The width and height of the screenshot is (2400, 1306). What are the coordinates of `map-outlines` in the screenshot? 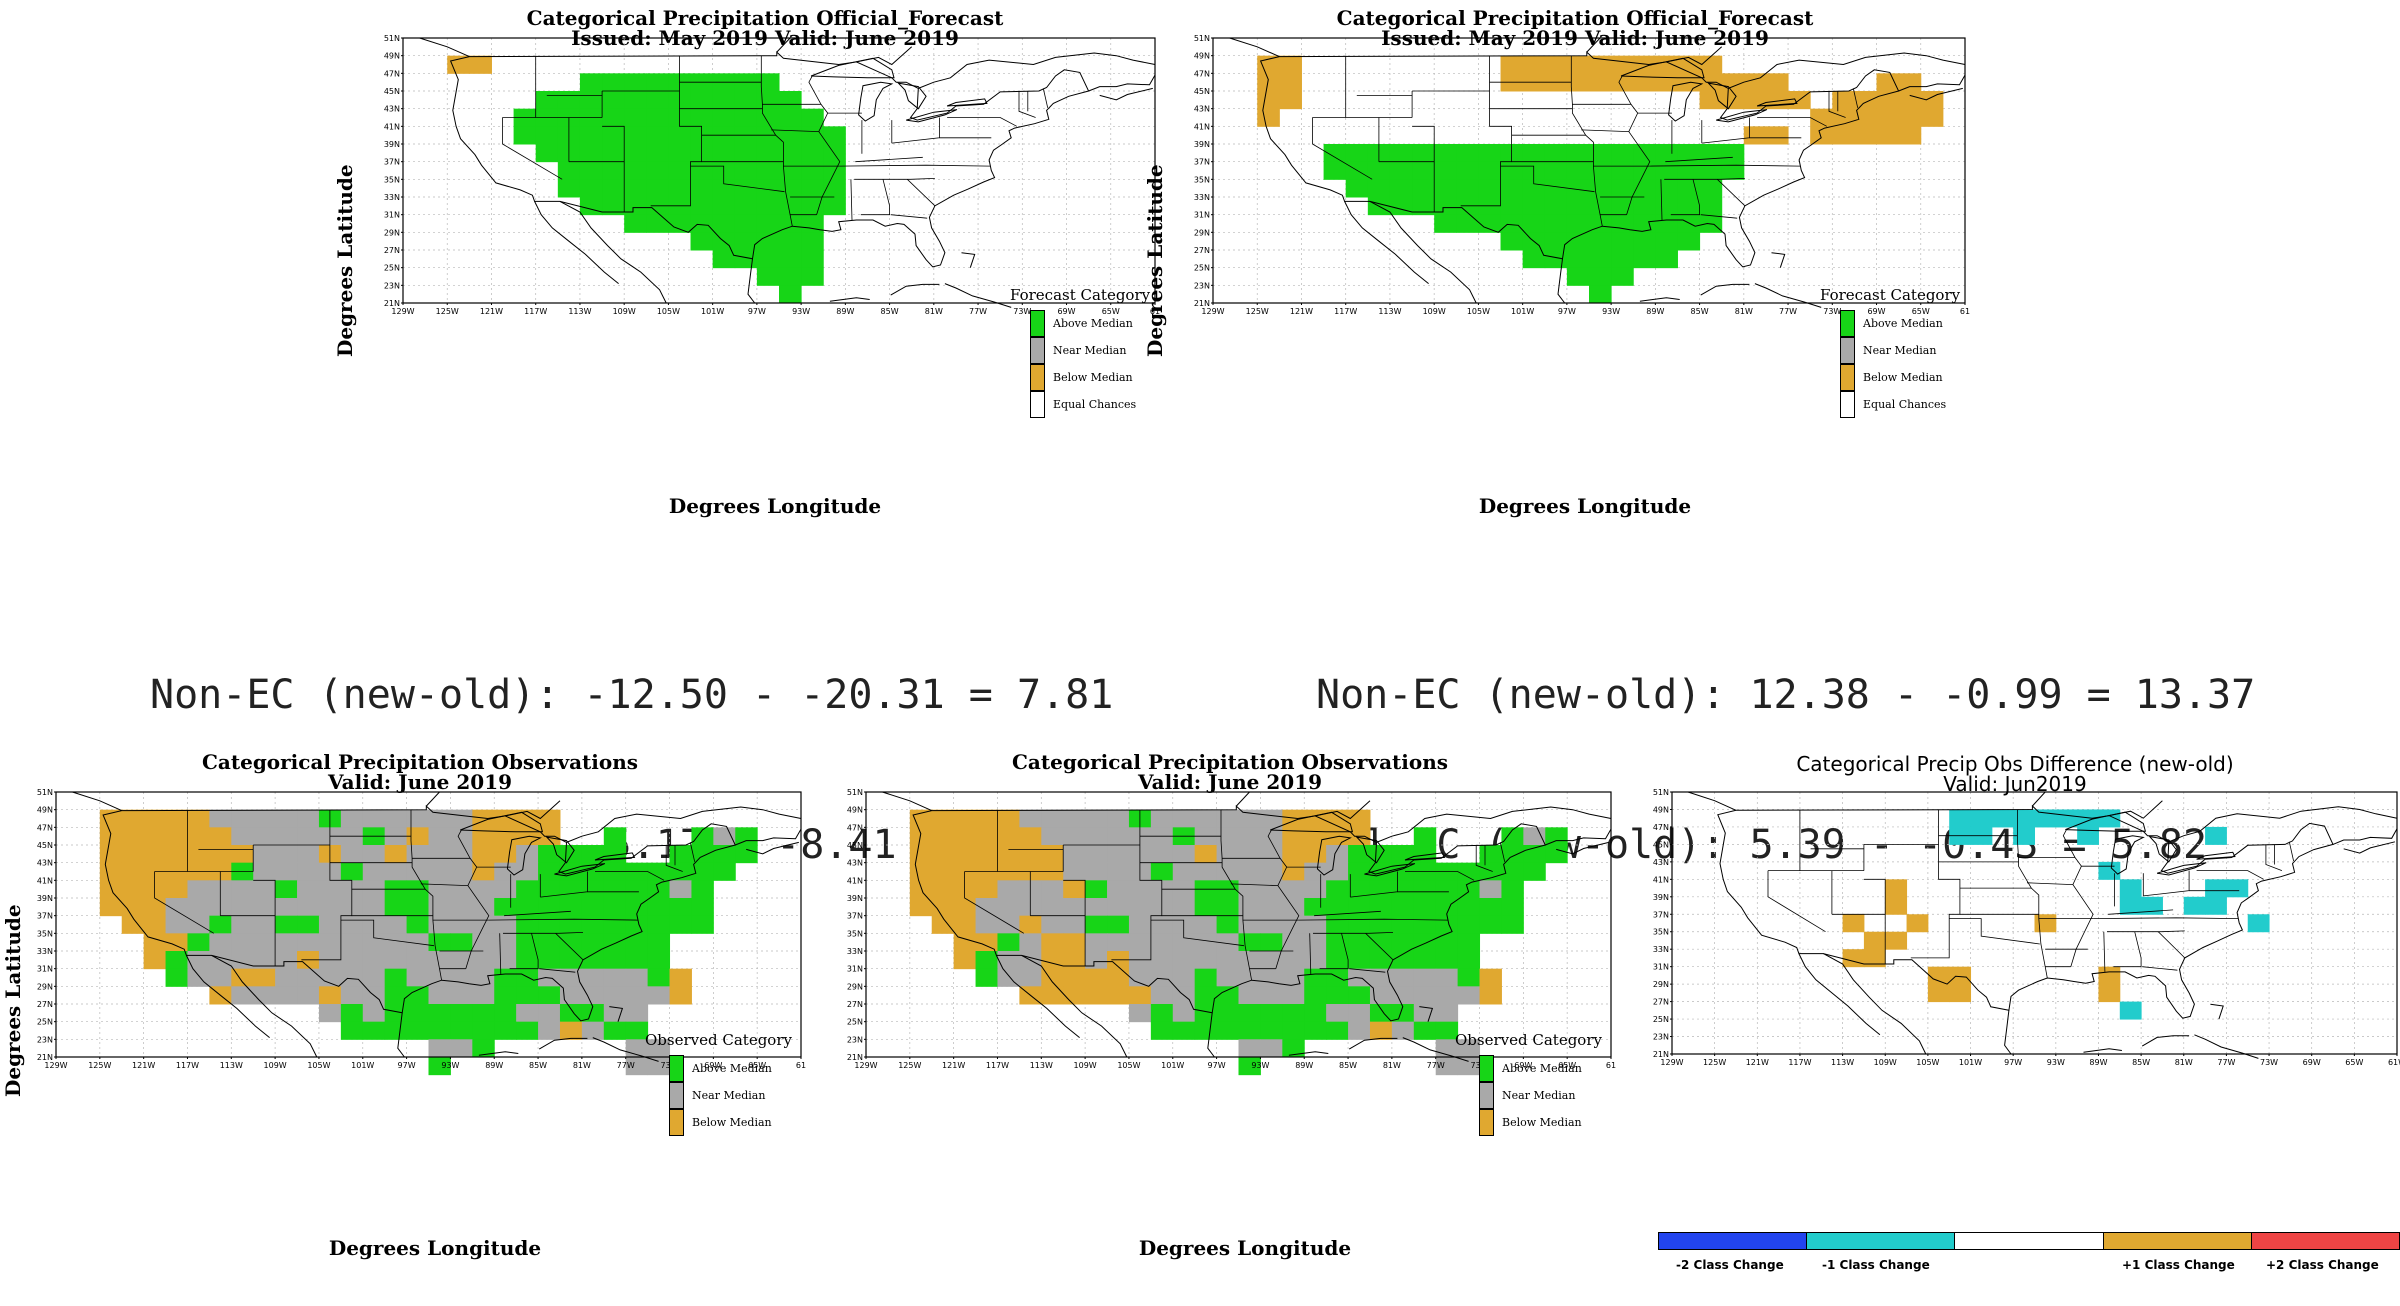 It's located at (437, 926).